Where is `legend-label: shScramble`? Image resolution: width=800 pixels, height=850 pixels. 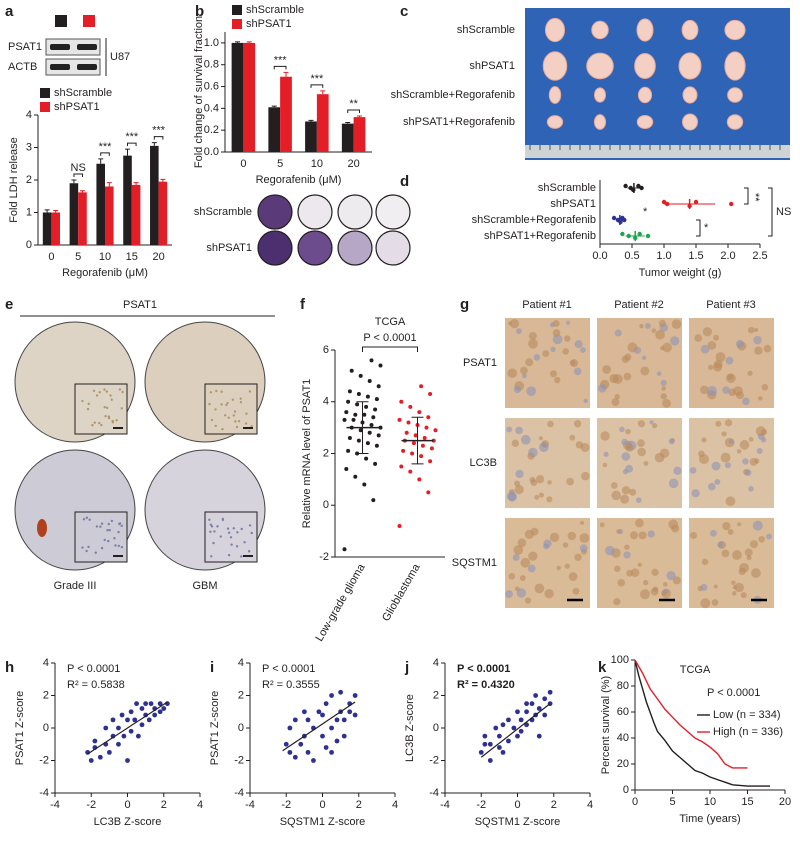 legend-label: shScramble is located at coordinates (275, 10).